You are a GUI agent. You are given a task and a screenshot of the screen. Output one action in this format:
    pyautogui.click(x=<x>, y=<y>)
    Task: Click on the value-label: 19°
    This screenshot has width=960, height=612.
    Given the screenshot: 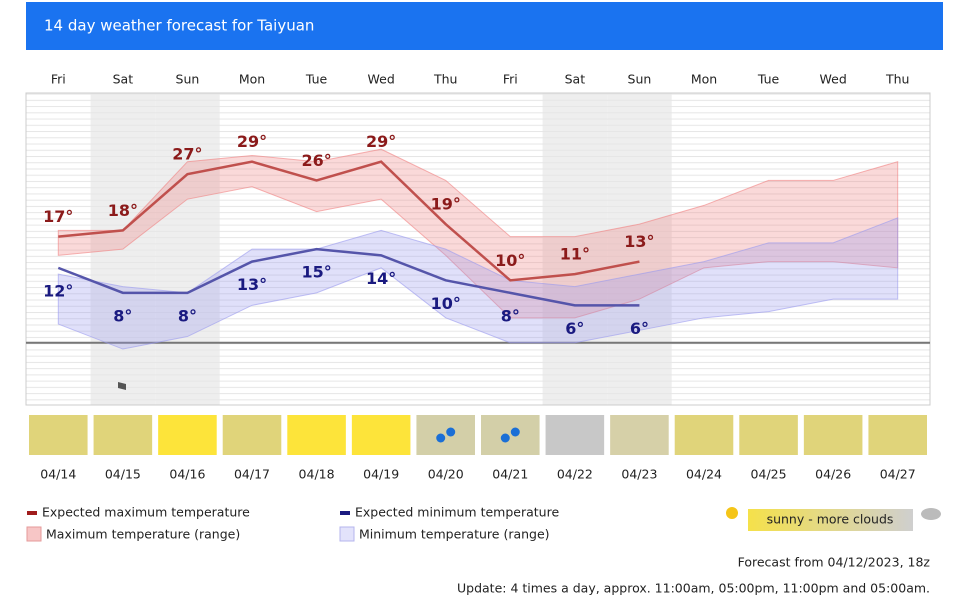 What is the action you would take?
    pyautogui.click(x=446, y=204)
    